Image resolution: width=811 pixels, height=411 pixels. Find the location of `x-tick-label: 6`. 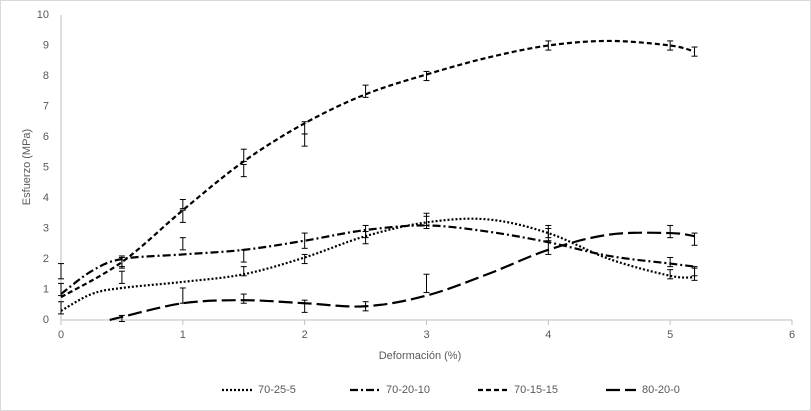

x-tick-label: 6 is located at coordinates (792, 335).